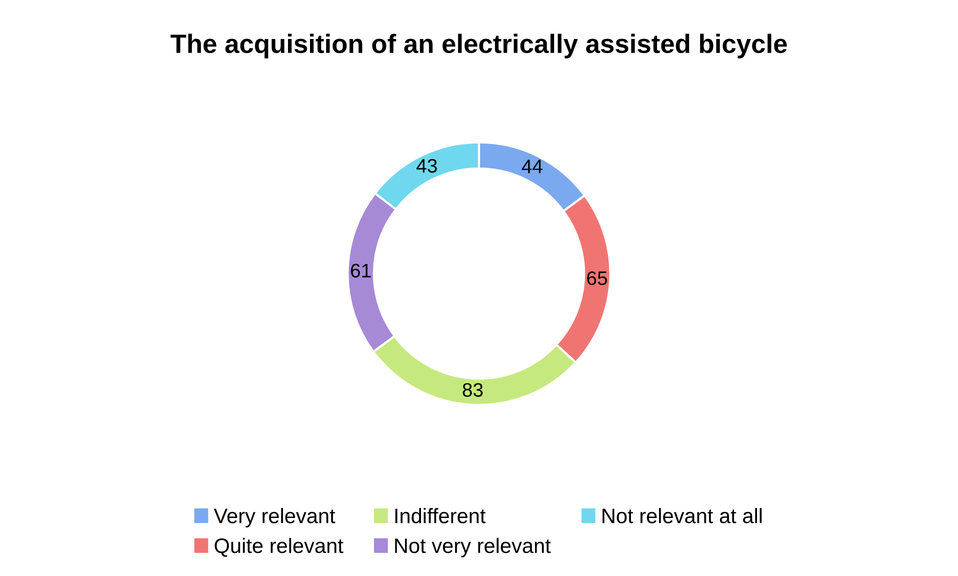 The image size is (958, 576). What do you see at coordinates (440, 516) in the screenshot?
I see `legend-label: Indifferent` at bounding box center [440, 516].